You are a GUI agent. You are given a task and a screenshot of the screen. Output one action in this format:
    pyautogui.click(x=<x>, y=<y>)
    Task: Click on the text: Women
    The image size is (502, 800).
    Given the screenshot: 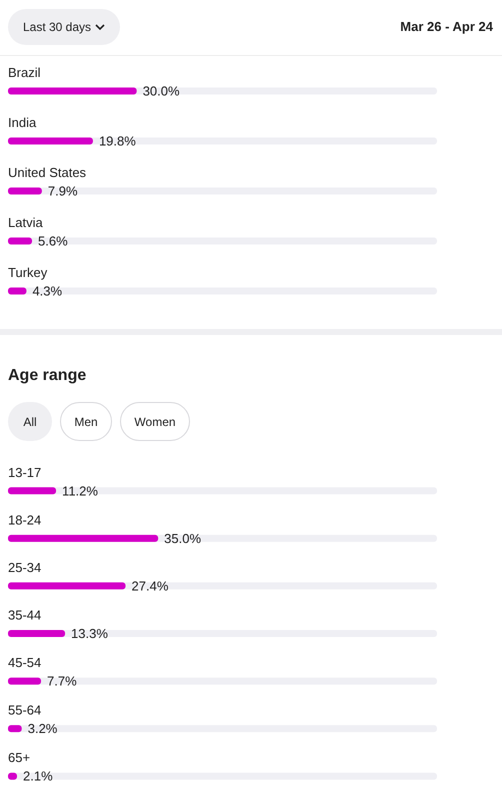 What is the action you would take?
    pyautogui.click(x=155, y=421)
    